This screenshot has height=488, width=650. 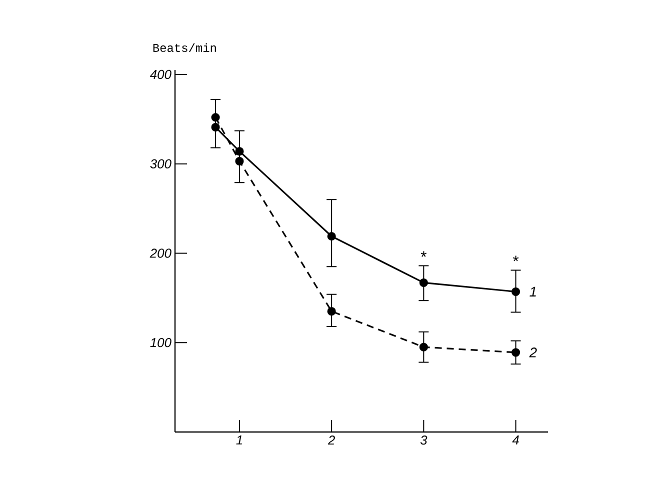 What do you see at coordinates (239, 440) in the screenshot?
I see `x-tick-label: 1` at bounding box center [239, 440].